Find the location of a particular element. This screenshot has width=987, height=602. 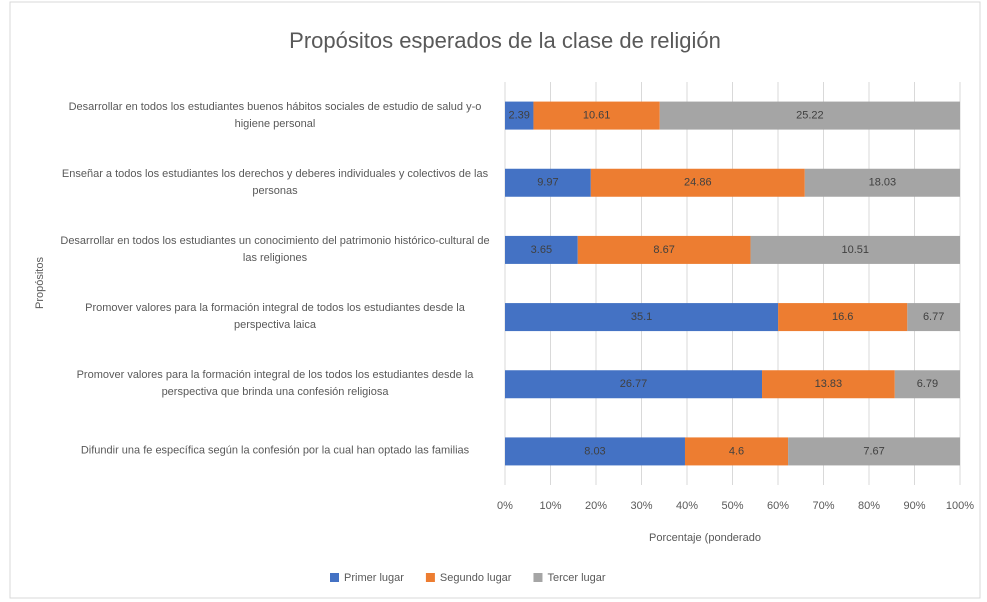

x-tick-label: 50% is located at coordinates (732, 506).